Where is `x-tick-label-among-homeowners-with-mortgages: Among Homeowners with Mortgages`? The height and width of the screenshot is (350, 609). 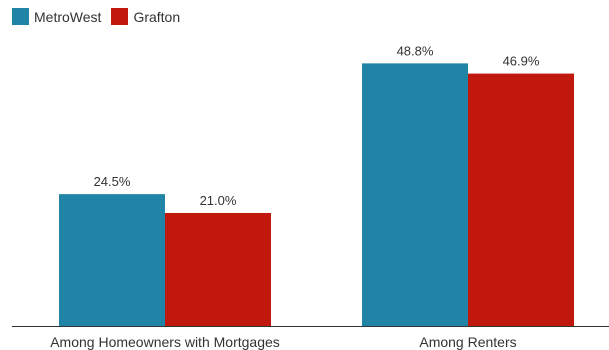
x-tick-label-among-homeowners-with-mortgages: Among Homeowners with Mortgages is located at coordinates (165, 342).